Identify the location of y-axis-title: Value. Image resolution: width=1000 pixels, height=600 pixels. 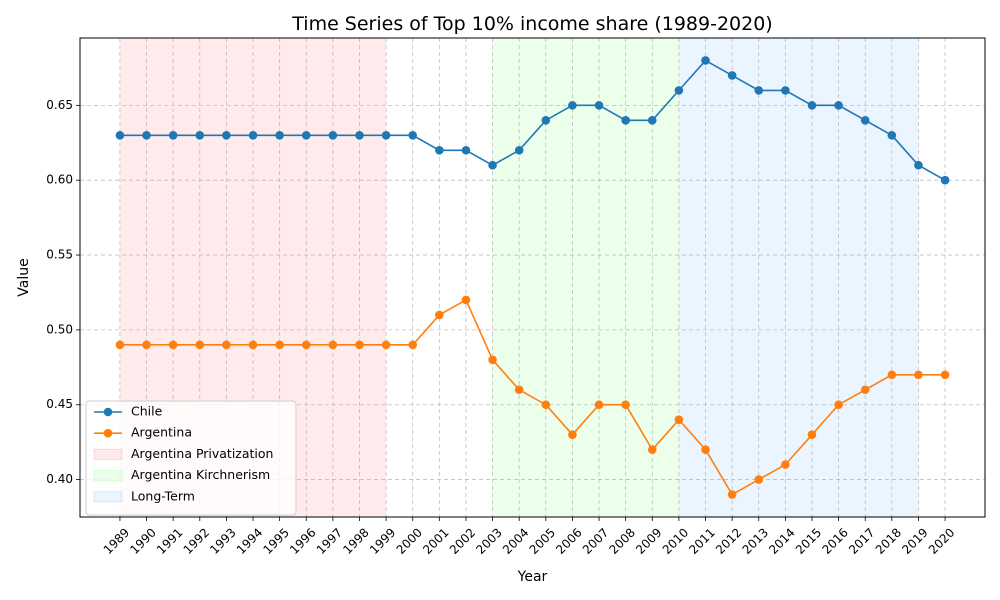
(24, 277).